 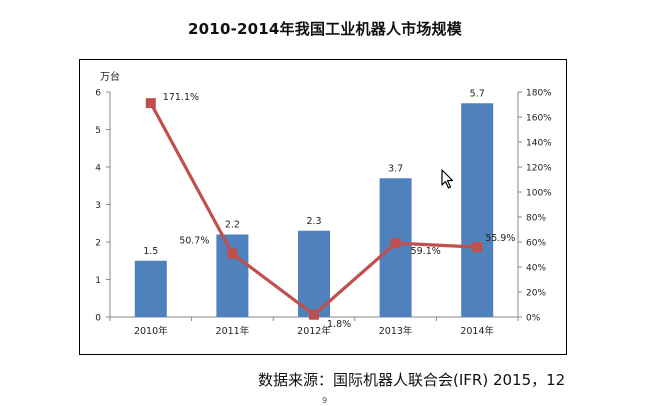 What do you see at coordinates (325, 400) in the screenshot?
I see `page-mark: 9` at bounding box center [325, 400].